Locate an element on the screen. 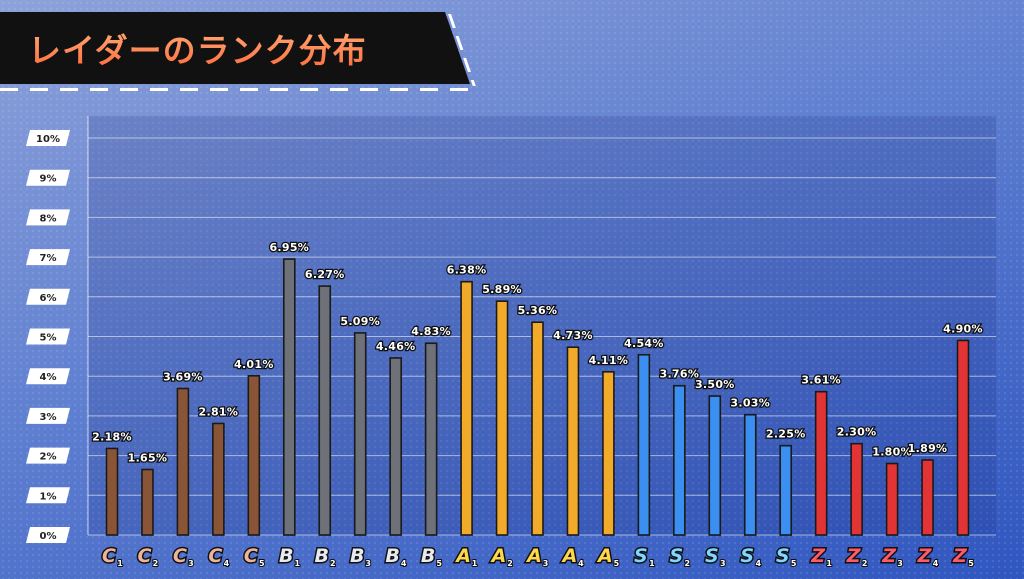 The width and height of the screenshot is (1024, 579). y-tick: 0% is located at coordinates (48, 535).